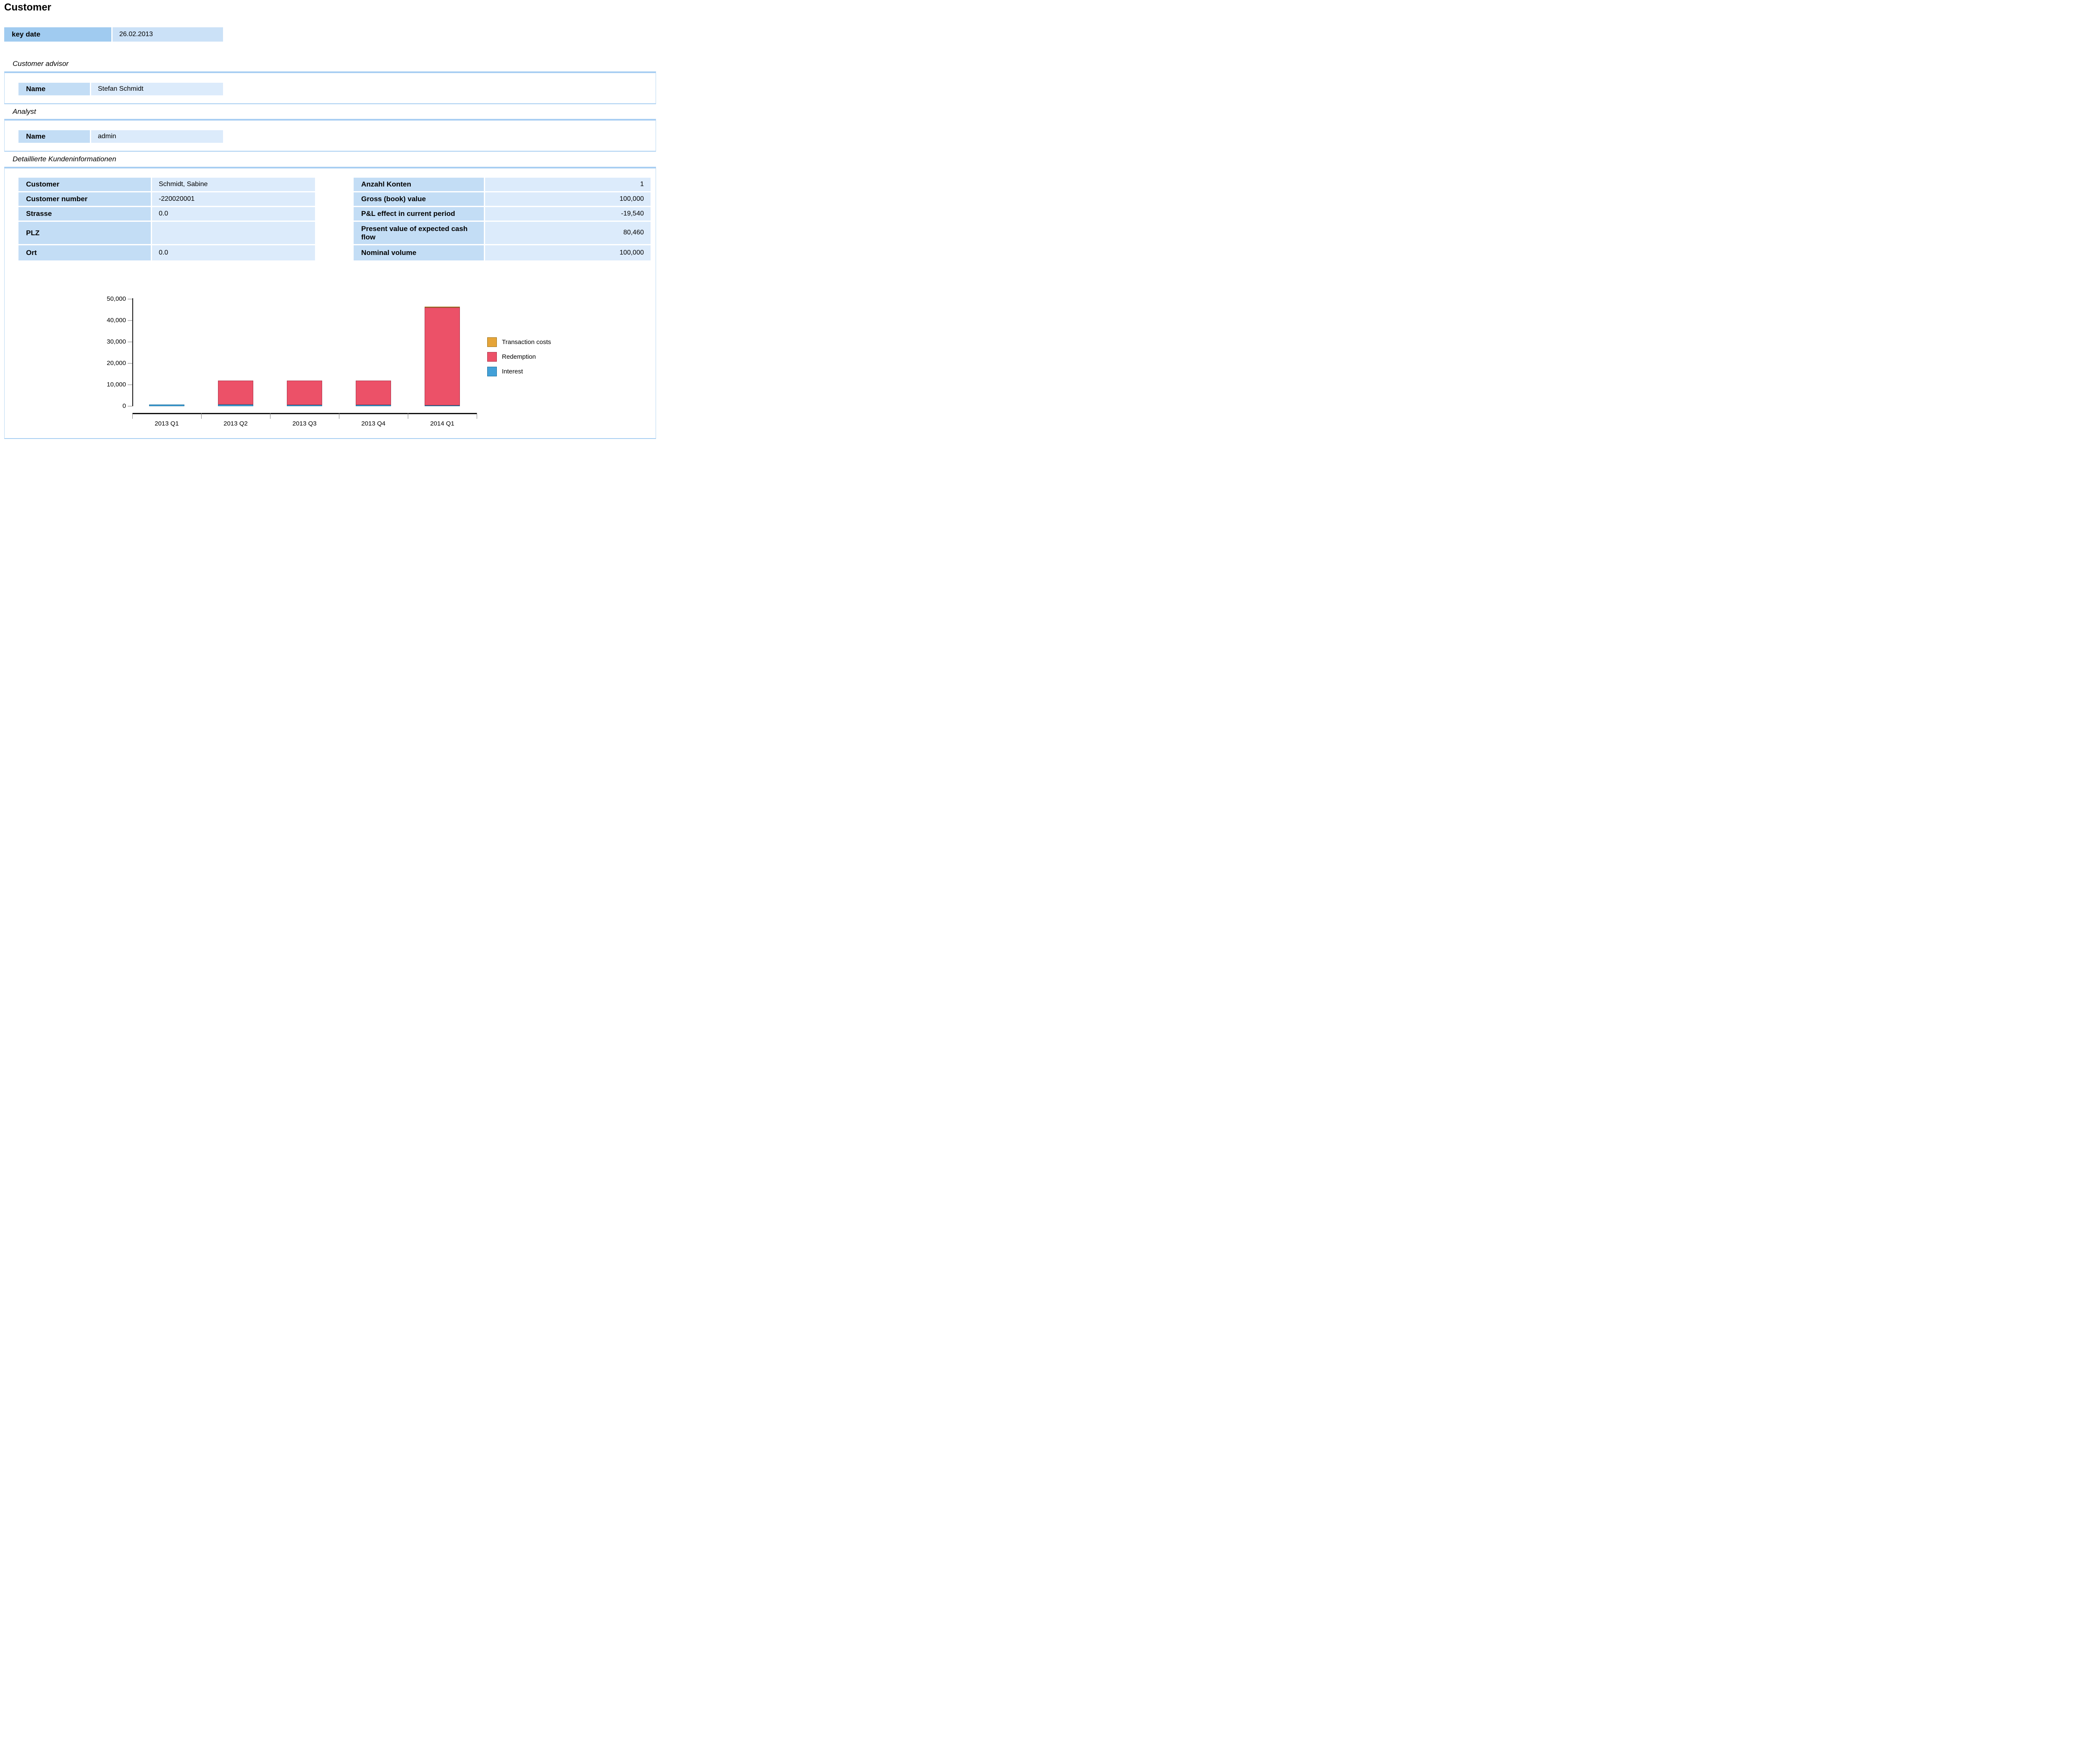  I want to click on y-axis-tick-label: 30,000, so click(116, 341).